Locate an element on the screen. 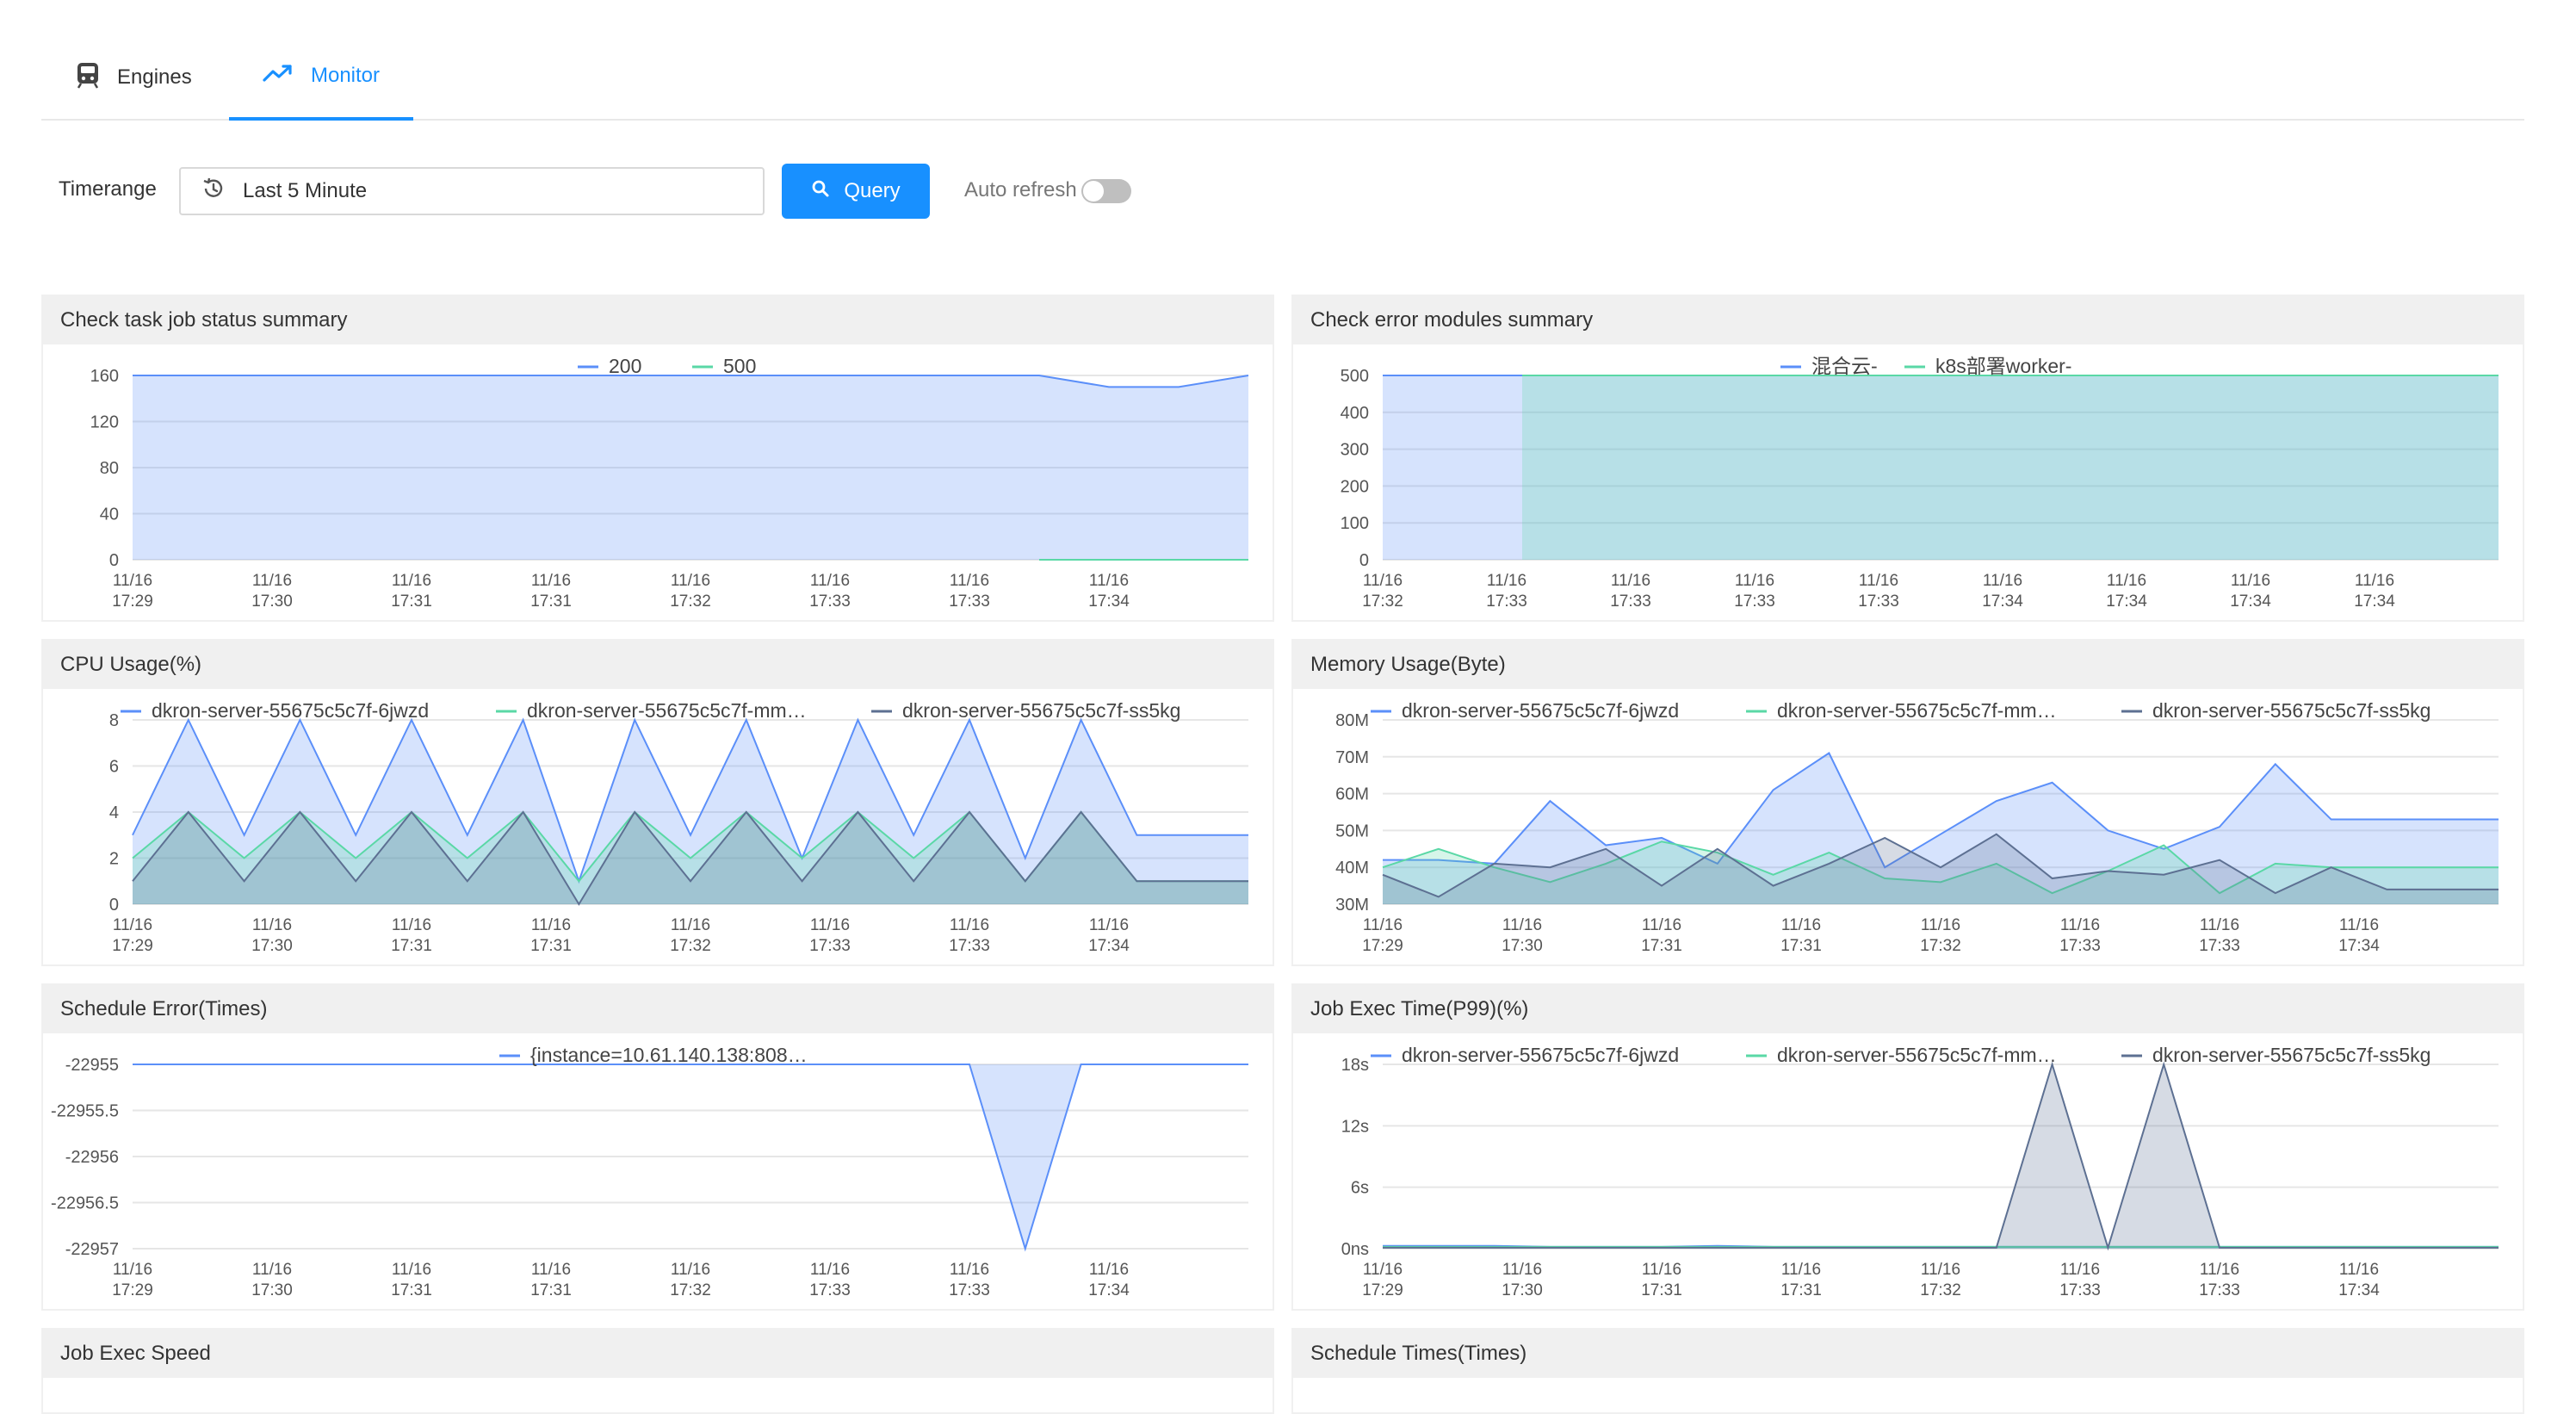 Image resolution: width=2576 pixels, height=1414 pixels. tab-engines: Engines is located at coordinates (134, 77).